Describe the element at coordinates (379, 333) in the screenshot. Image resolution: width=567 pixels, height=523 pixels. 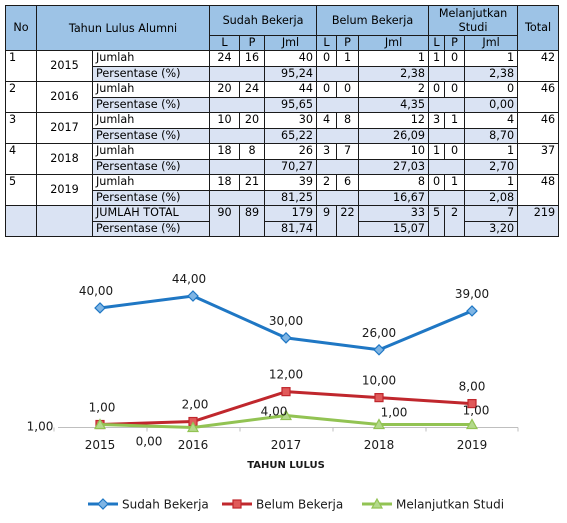
I see `data-label: 26,00` at that location.